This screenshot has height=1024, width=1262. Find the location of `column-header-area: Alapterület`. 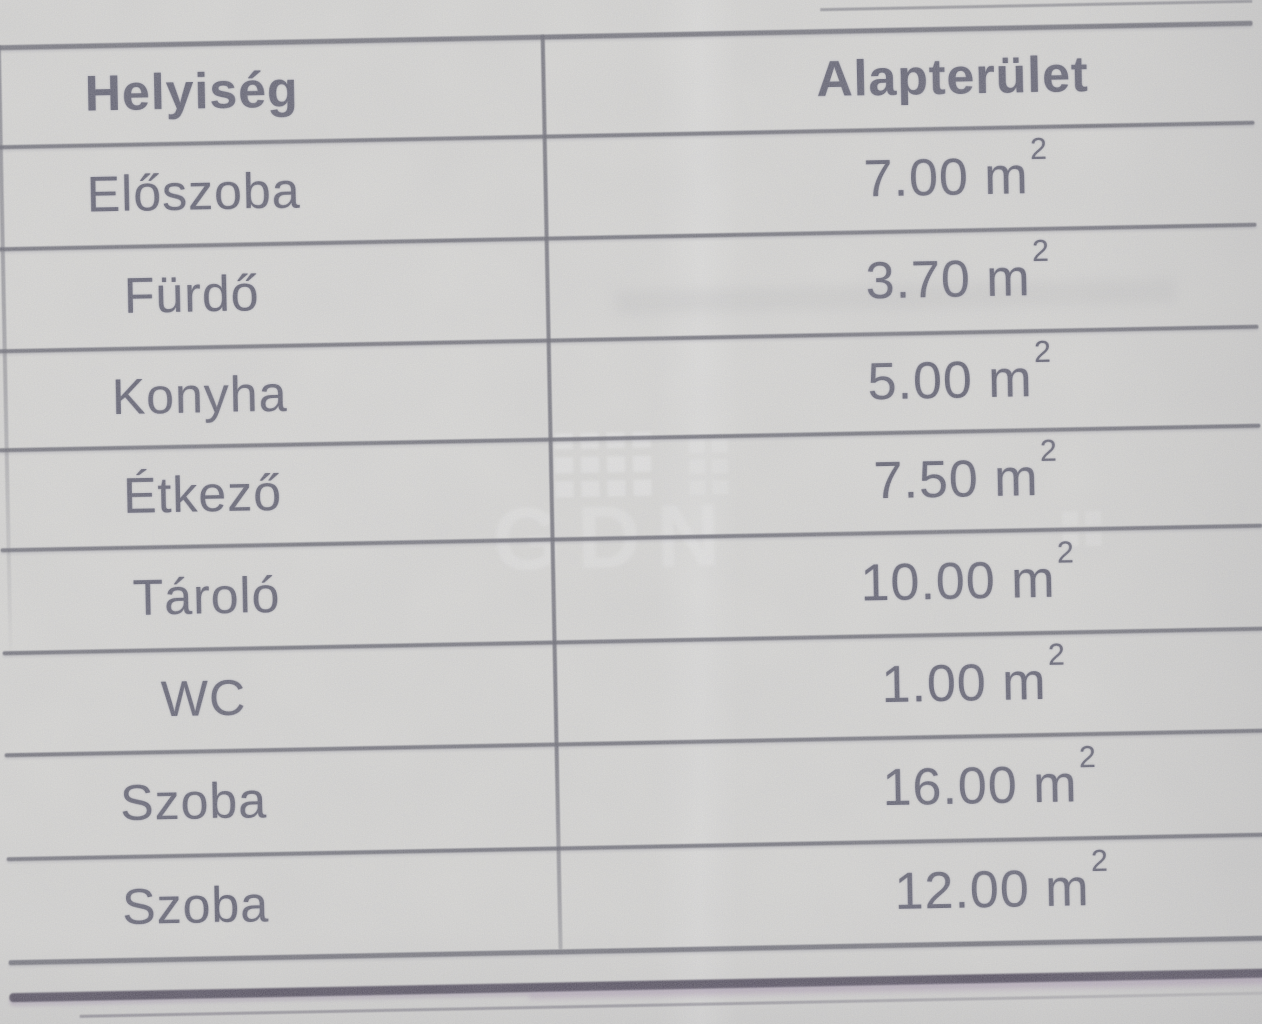

column-header-area: Alapterület is located at coordinates (952, 76).